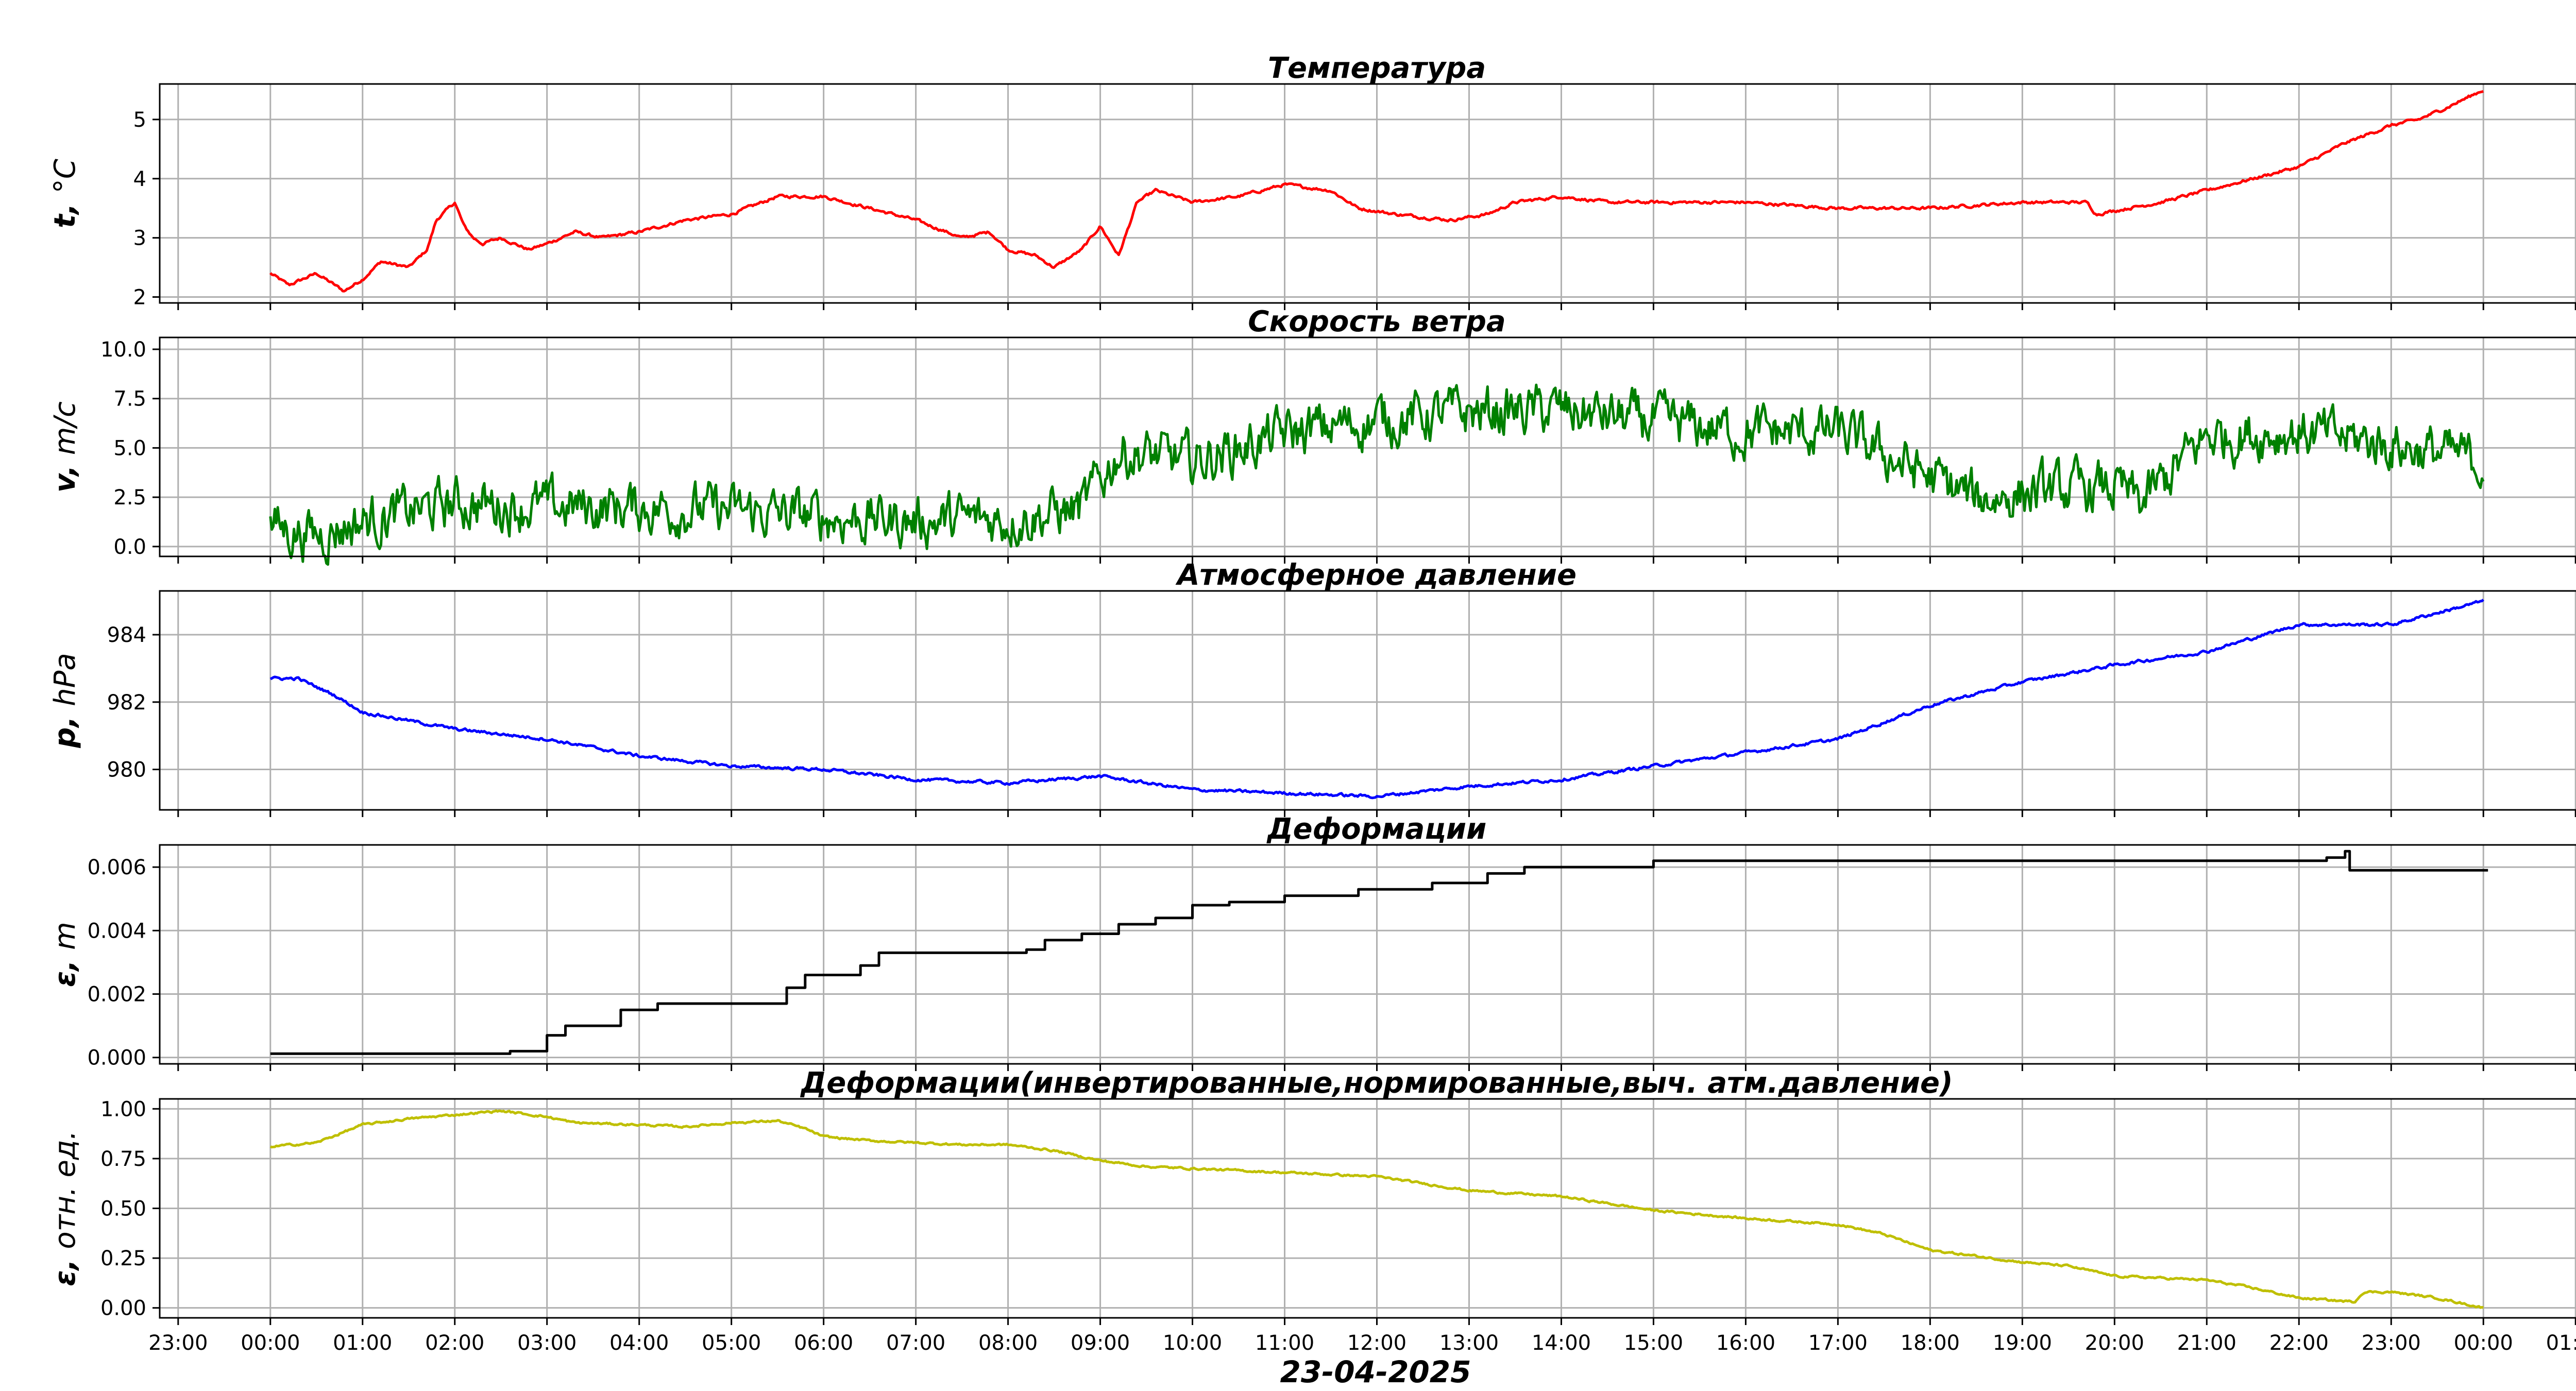 The width and height of the screenshot is (2576, 1391). What do you see at coordinates (2022, 1343) in the screenshot?
I see `x-tick-label: 19:00` at bounding box center [2022, 1343].